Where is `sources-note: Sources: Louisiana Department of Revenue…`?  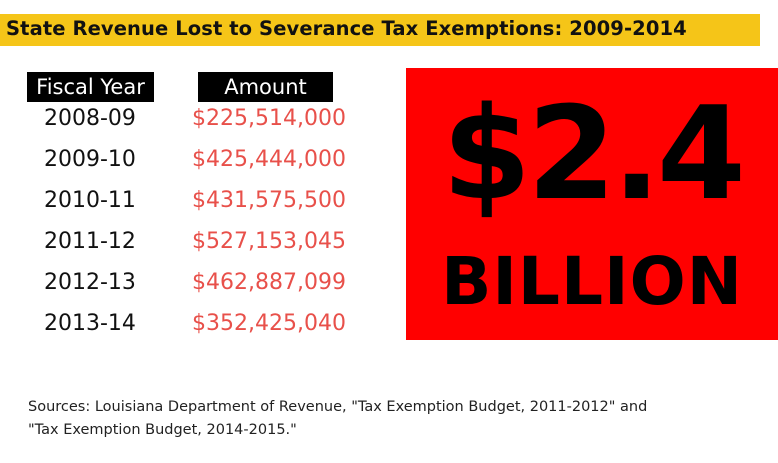 sources-note: Sources: Louisiana Department of Revenue… is located at coordinates (398, 419).